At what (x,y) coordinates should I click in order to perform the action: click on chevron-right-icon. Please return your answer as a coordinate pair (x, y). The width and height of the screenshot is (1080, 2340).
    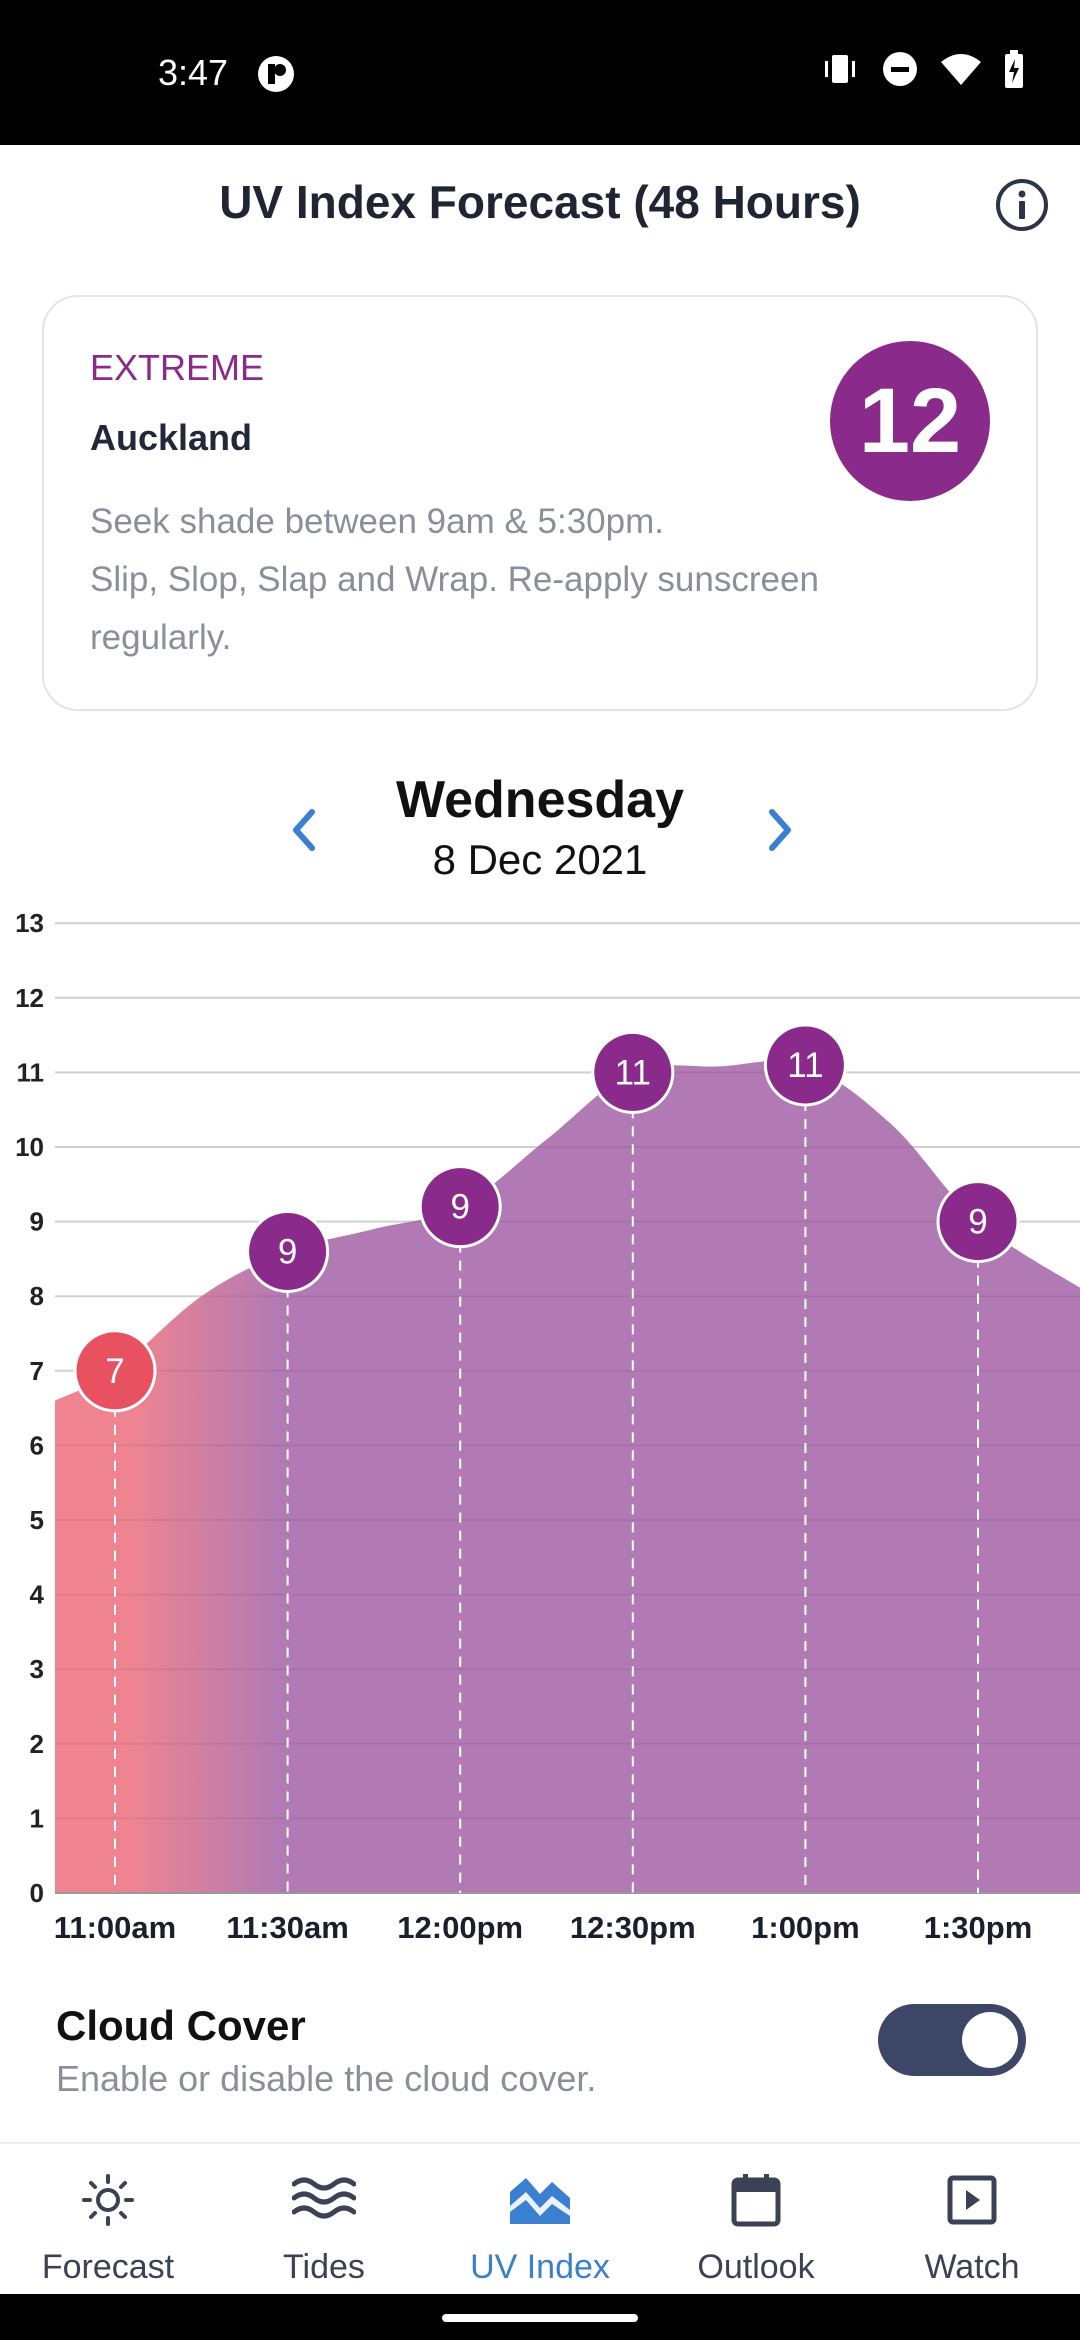
    Looking at the image, I should click on (780, 830).